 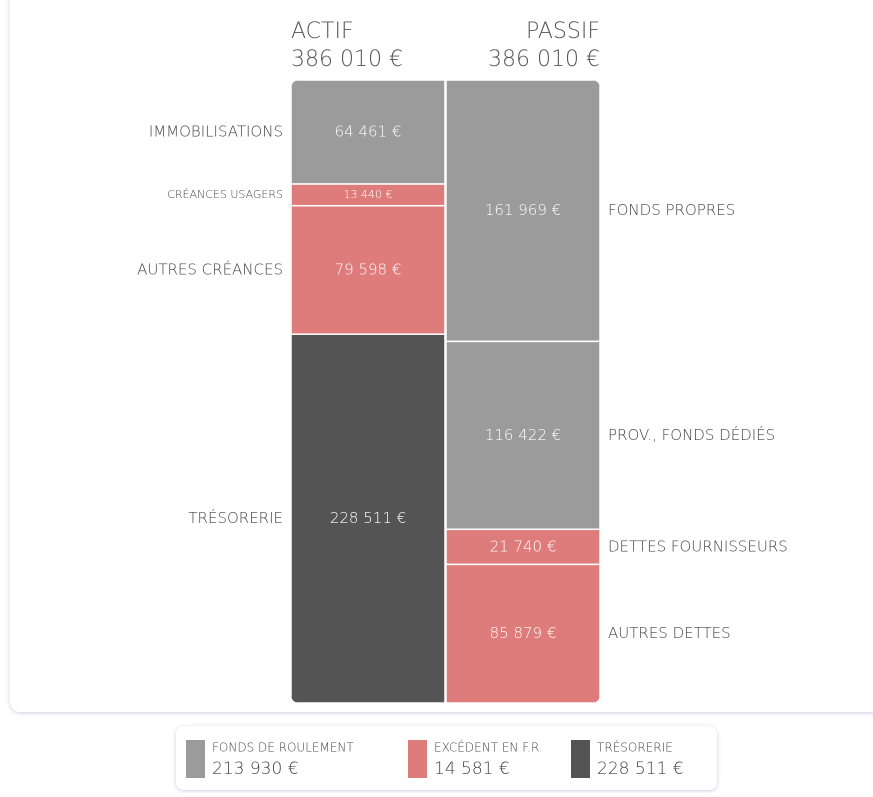 I want to click on segment-label: AUTRES CRÉANCES, so click(x=210, y=268).